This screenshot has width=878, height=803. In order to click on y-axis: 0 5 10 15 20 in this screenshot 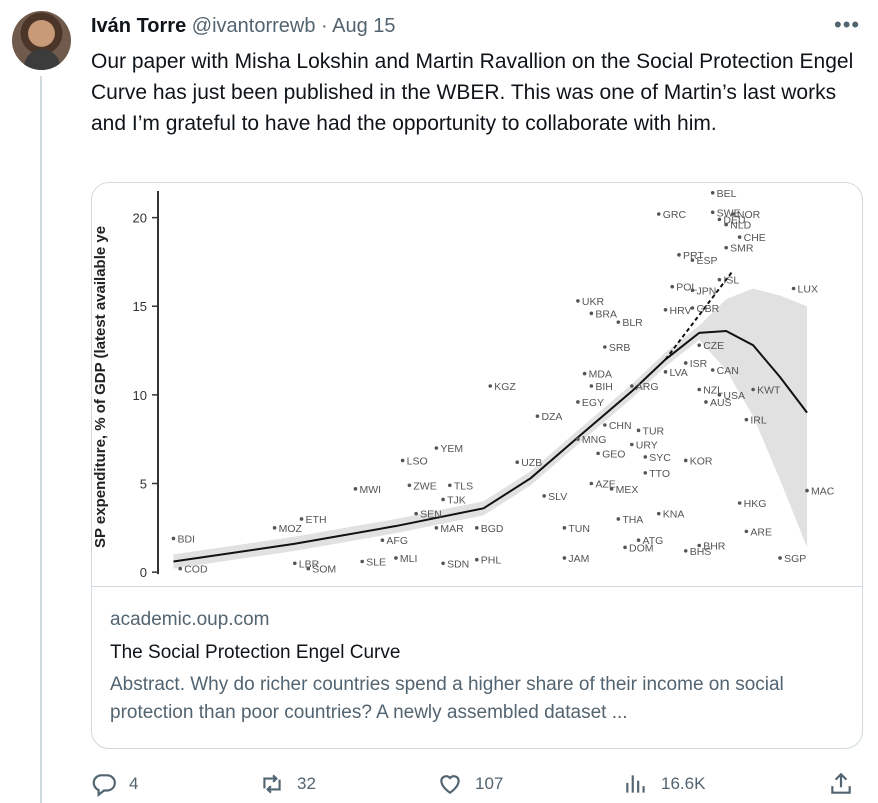, I will do `click(146, 385)`.